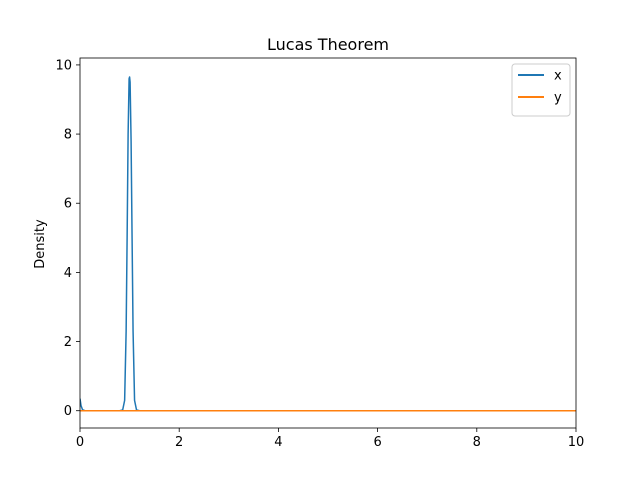 Image resolution: width=640 pixels, height=480 pixels. I want to click on x-tick-label: 2, so click(179, 442).